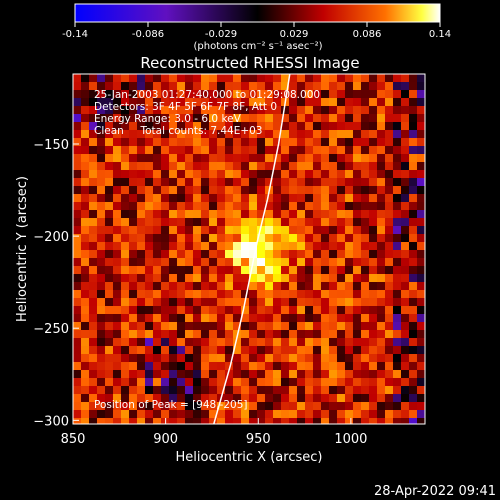 The width and height of the screenshot is (500, 500). What do you see at coordinates (350, 439) in the screenshot?
I see `x-tick-label: 1000` at bounding box center [350, 439].